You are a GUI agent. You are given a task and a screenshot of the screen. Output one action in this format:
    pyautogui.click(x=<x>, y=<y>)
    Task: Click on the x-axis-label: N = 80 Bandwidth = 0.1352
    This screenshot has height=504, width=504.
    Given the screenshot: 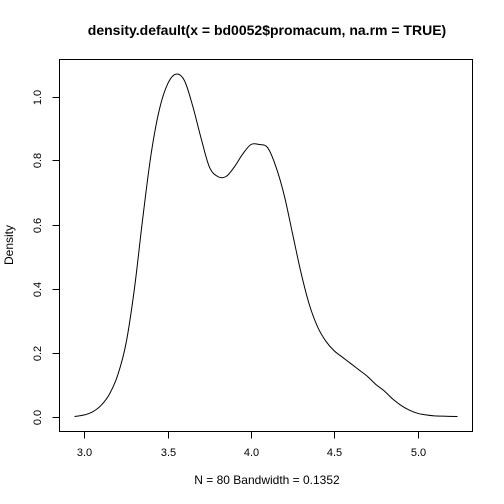 What is the action you would take?
    pyautogui.click(x=267, y=480)
    